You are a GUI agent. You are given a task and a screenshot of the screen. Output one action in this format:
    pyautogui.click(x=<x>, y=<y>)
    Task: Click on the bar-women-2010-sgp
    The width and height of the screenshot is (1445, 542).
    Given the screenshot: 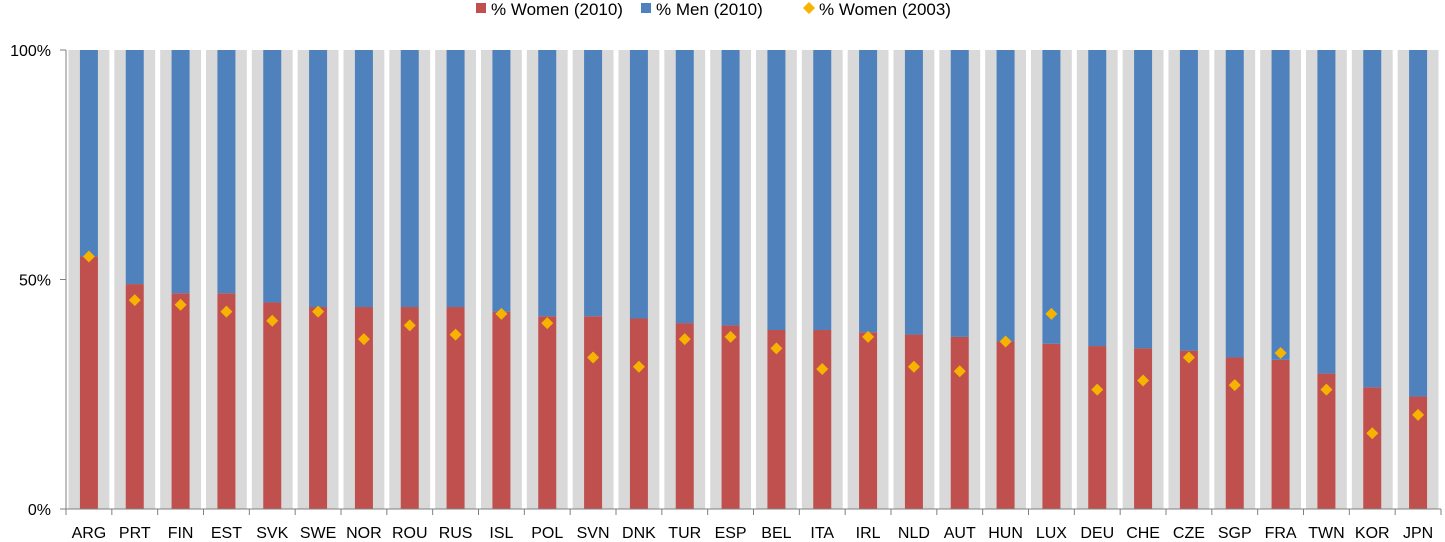 What is the action you would take?
    pyautogui.click(x=1234, y=433)
    